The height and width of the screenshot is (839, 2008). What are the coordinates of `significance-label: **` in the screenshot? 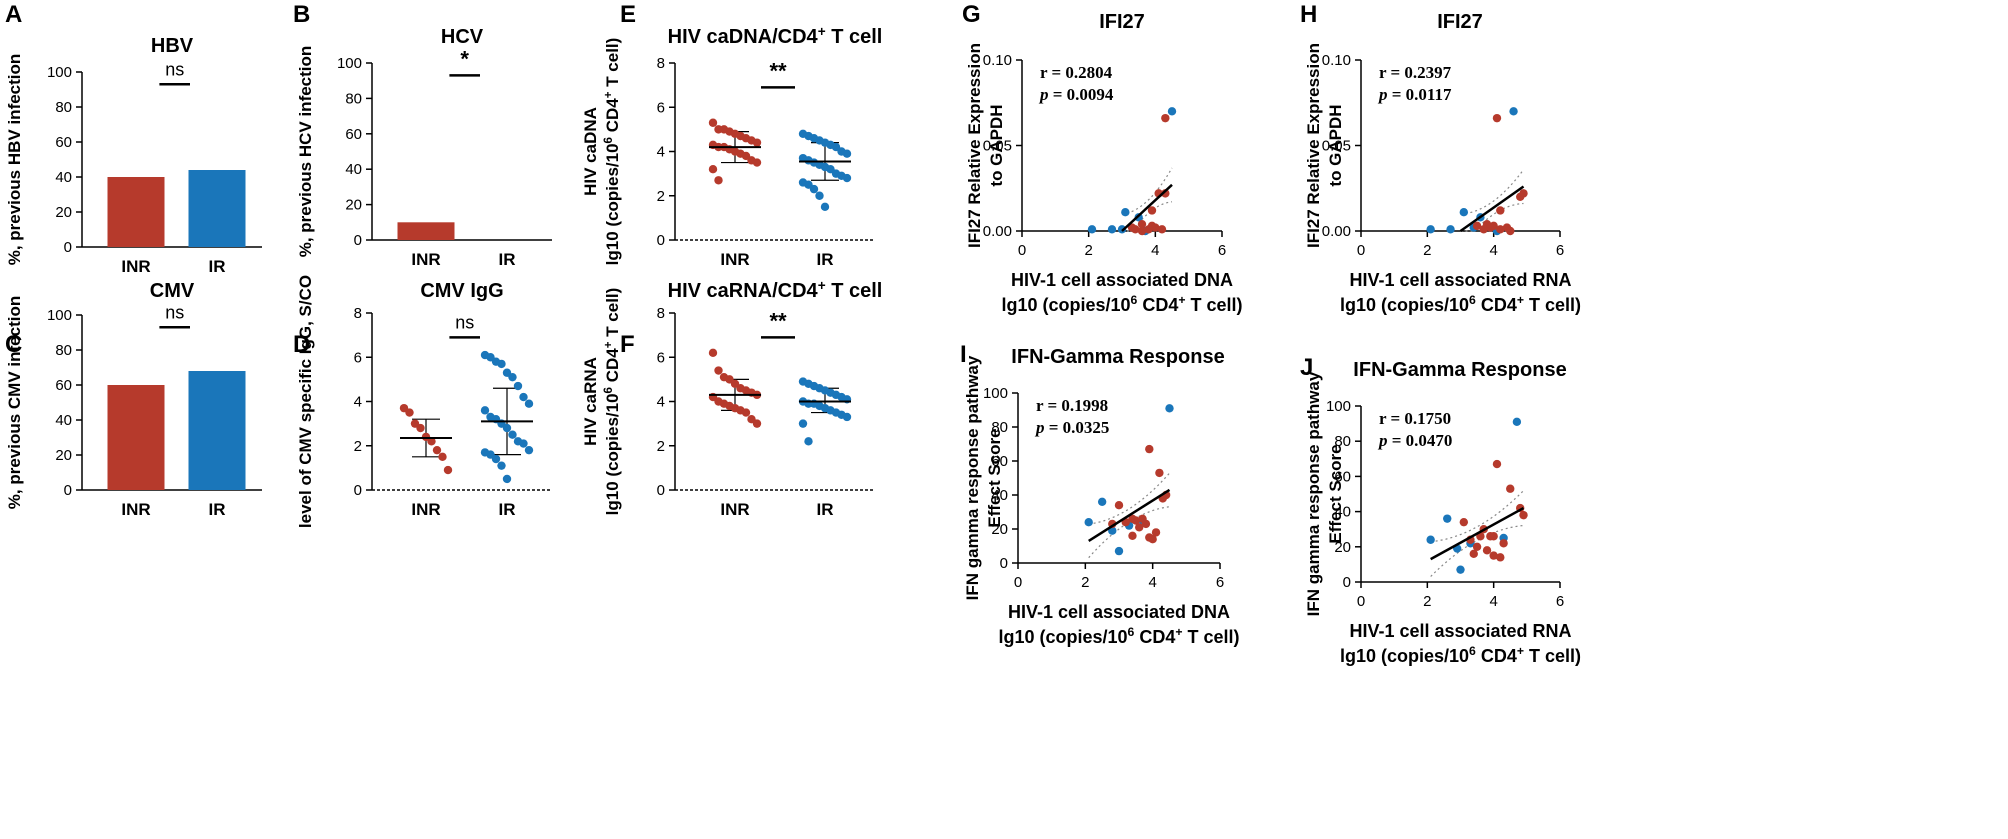 It's located at (778, 320).